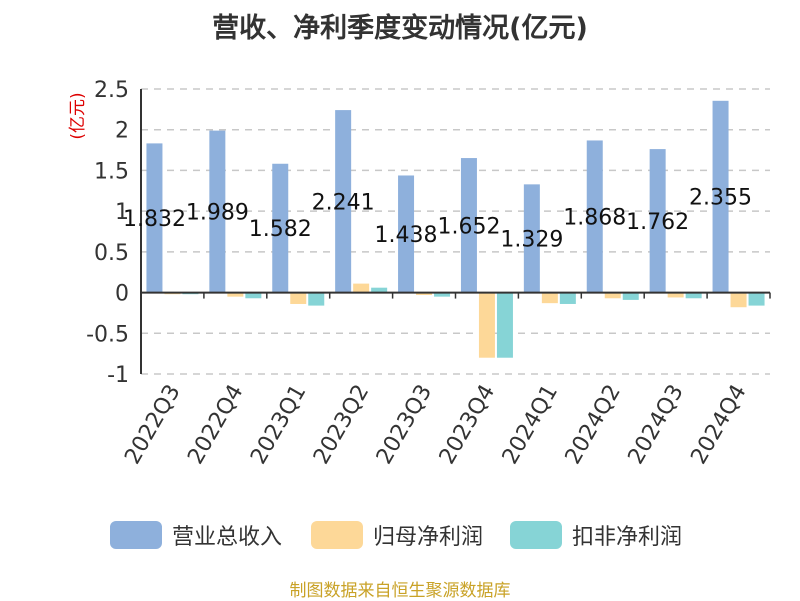 This screenshot has width=800, height=601. What do you see at coordinates (467, 425) in the screenshot?
I see `x-tick-label: 2023Q4` at bounding box center [467, 425].